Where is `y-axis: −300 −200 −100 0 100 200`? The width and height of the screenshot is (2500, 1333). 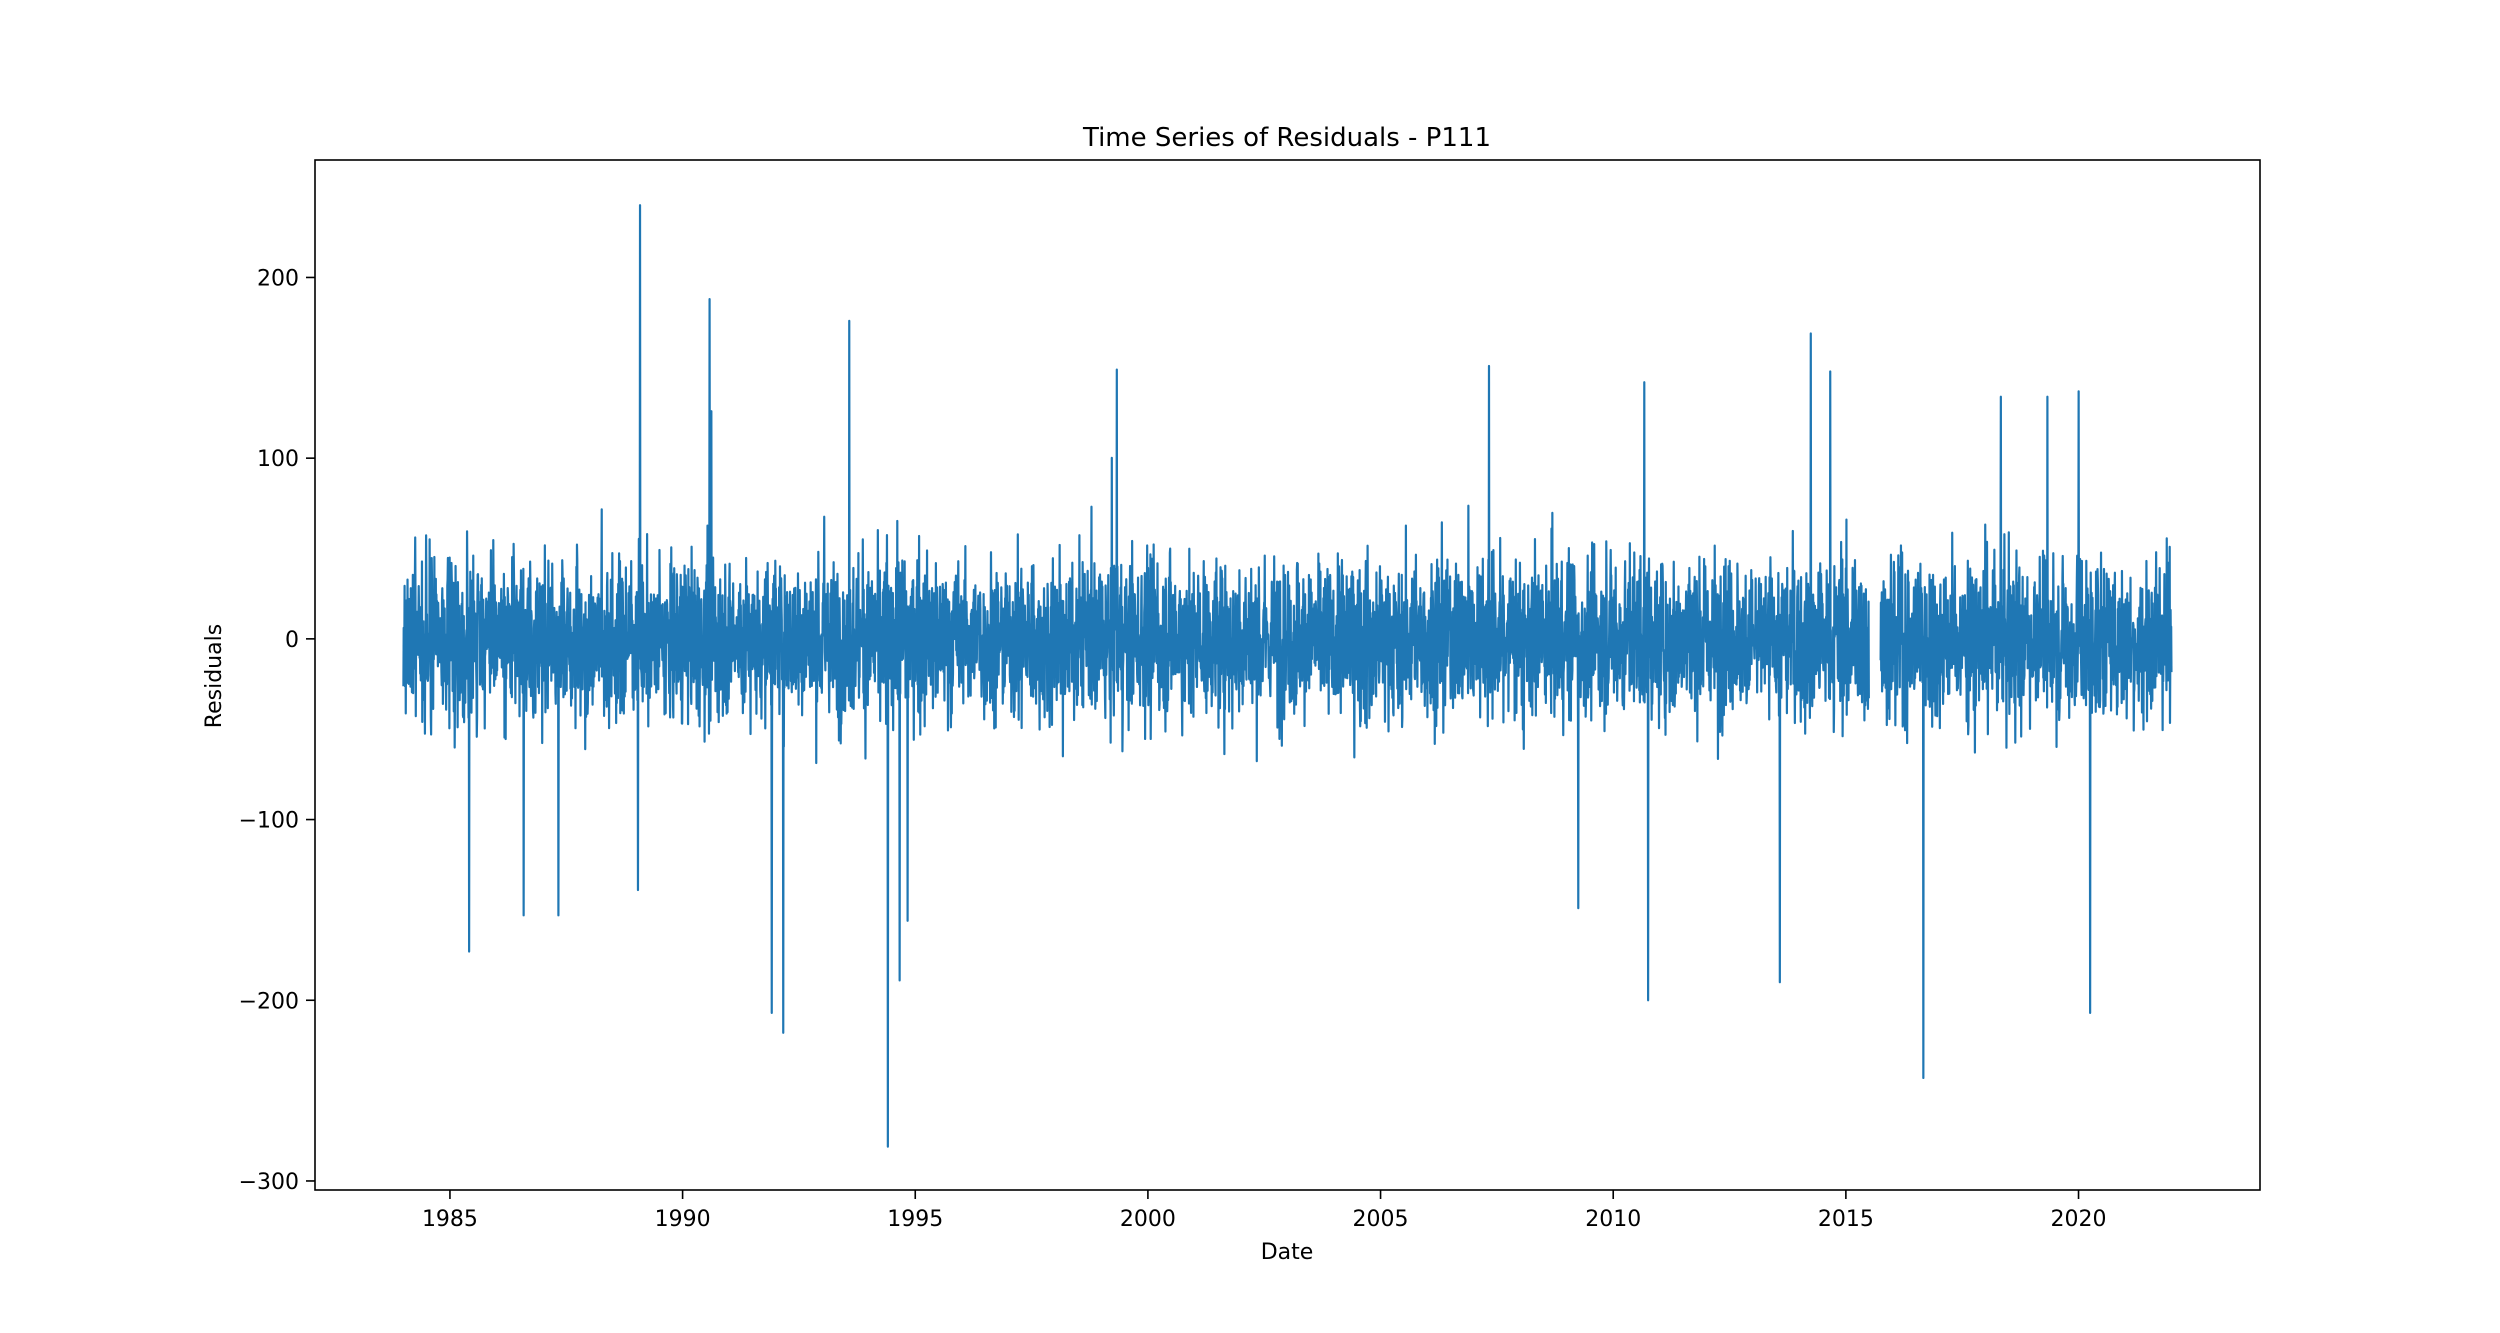
y-axis: −300 −200 −100 0 100 200 is located at coordinates (277, 730).